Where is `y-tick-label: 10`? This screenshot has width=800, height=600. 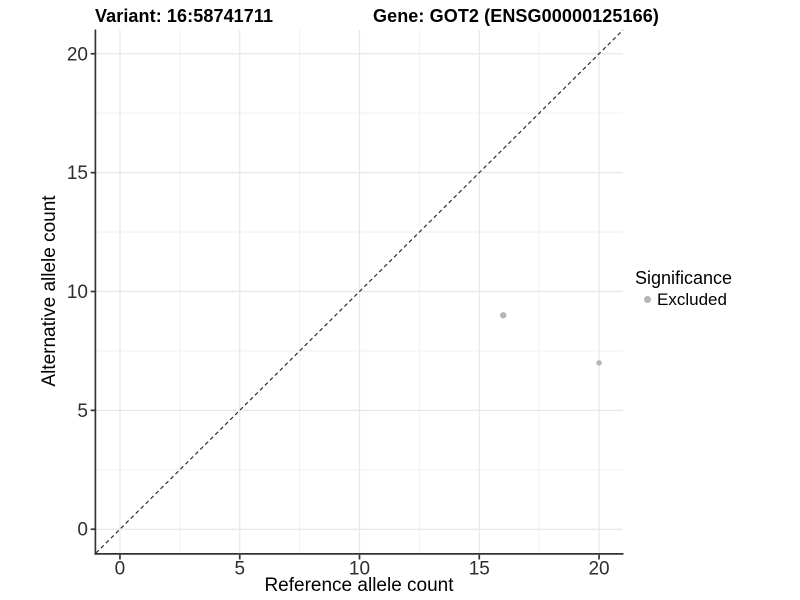 y-tick-label: 10 is located at coordinates (77, 292).